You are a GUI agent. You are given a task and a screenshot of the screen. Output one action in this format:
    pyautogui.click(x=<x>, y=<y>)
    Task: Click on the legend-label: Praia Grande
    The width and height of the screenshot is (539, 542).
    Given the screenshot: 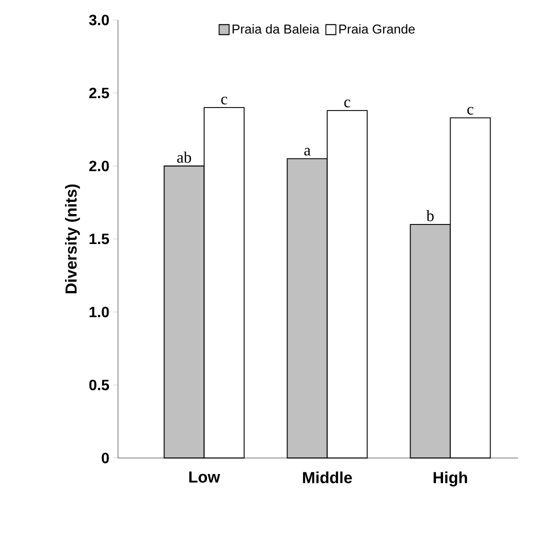 What is the action you would take?
    pyautogui.click(x=377, y=29)
    